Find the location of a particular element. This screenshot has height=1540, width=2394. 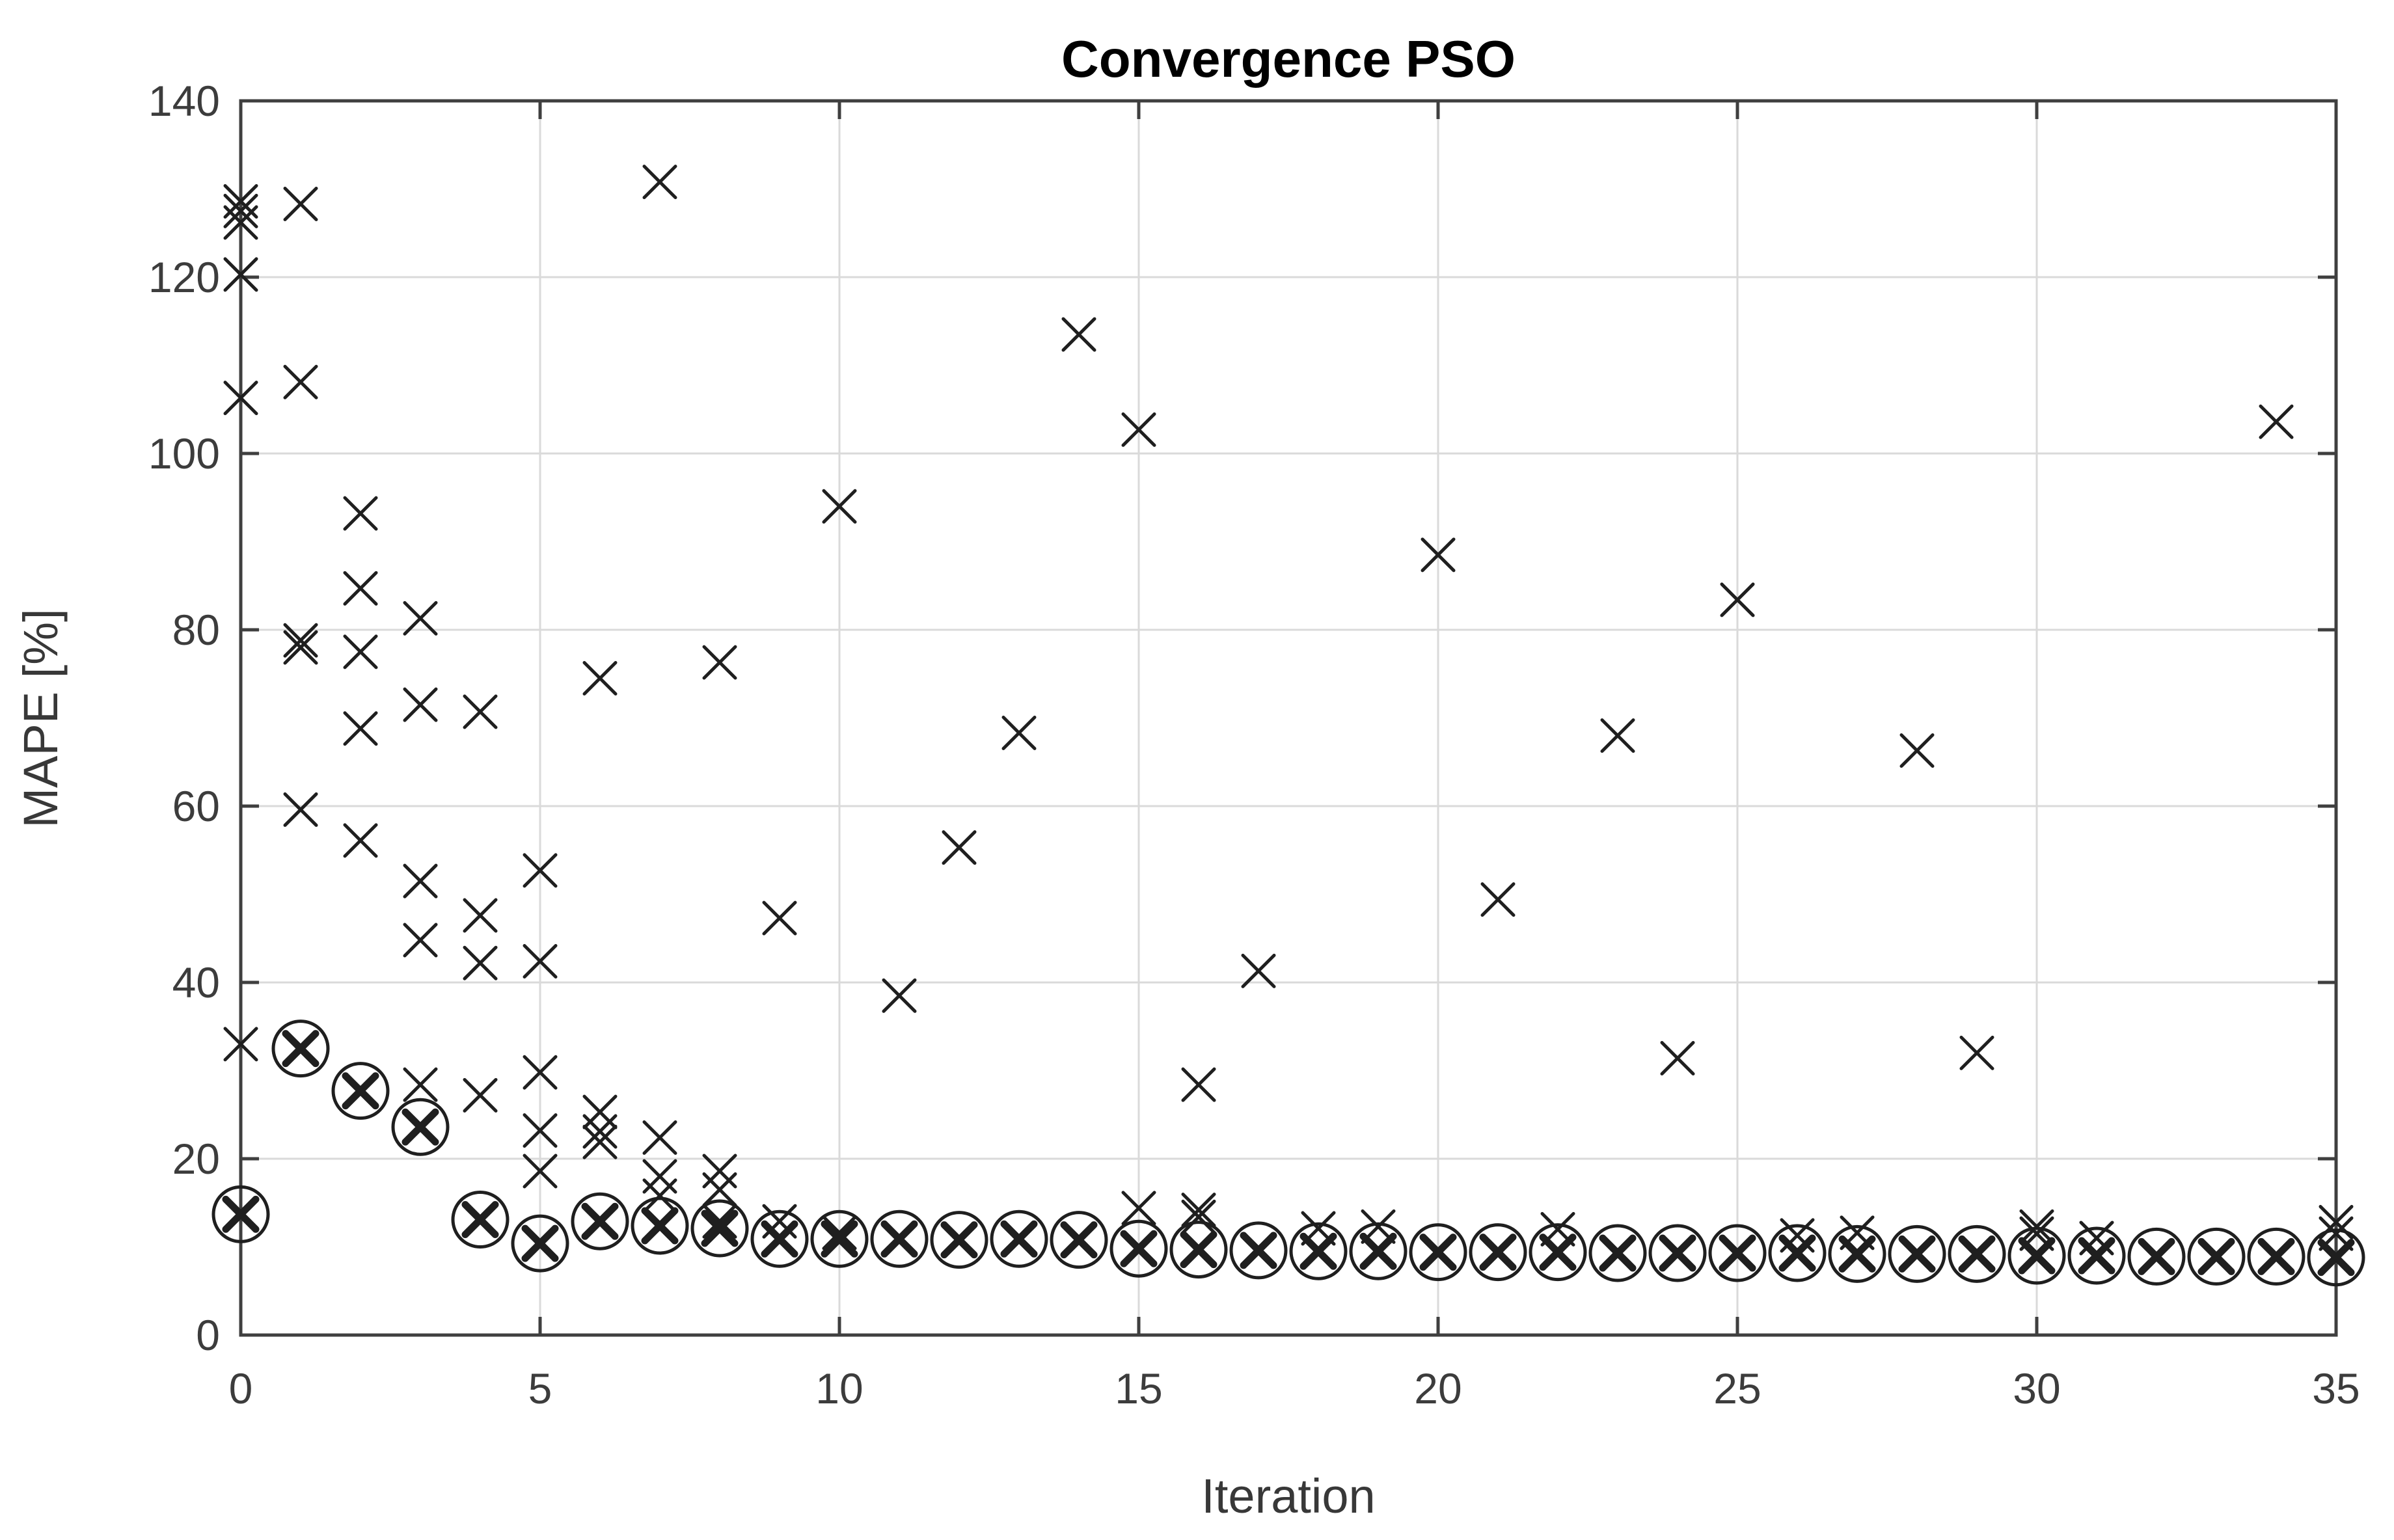

x-tick-labels: 0 5 10 15 20 25 30 35 is located at coordinates (1294, 1388).